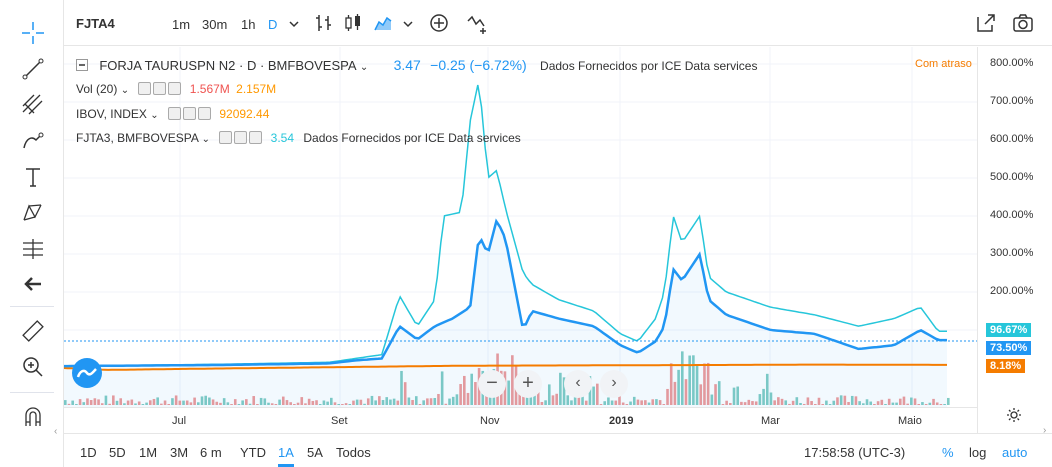  What do you see at coordinates (82, 65) in the screenshot?
I see `collapse-legend-icon` at bounding box center [82, 65].